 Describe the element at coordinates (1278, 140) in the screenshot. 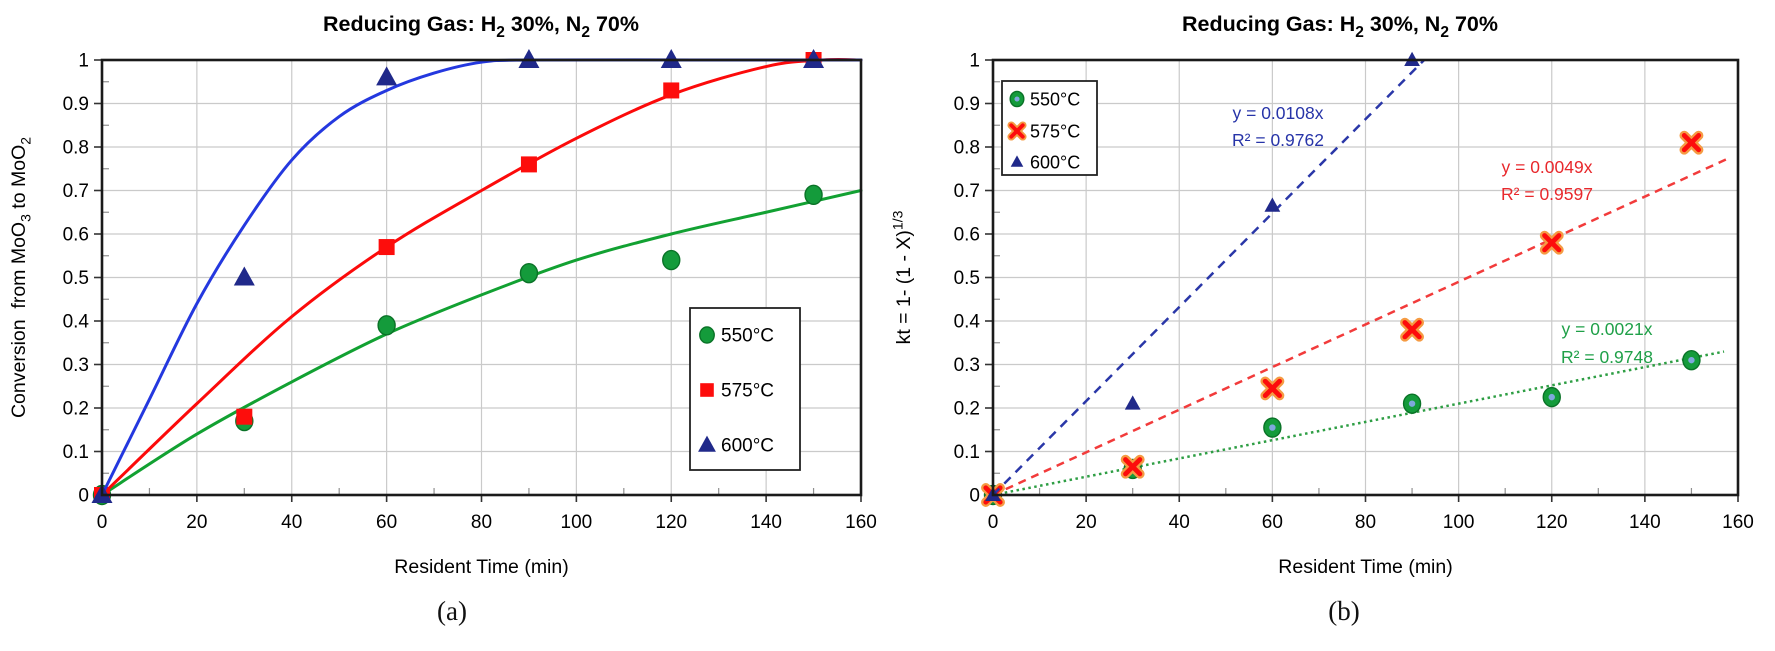

I see `equation-r2-line: R² = 0.9762` at that location.